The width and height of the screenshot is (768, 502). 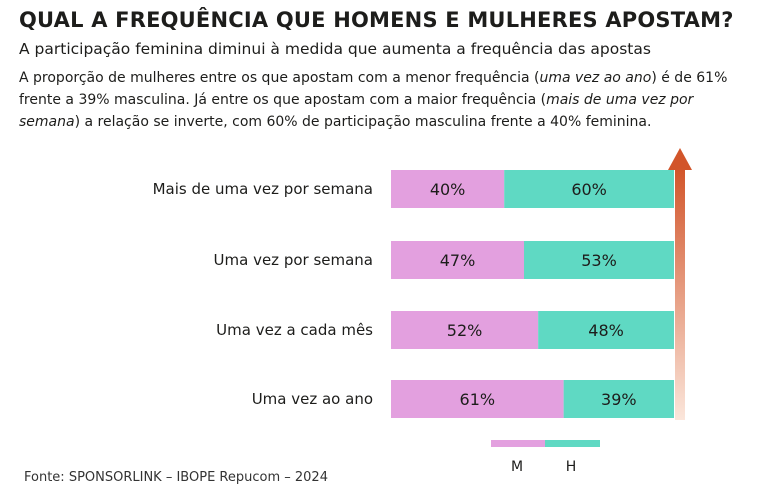 I want to click on bar-data-label: 61%, so click(x=478, y=399).